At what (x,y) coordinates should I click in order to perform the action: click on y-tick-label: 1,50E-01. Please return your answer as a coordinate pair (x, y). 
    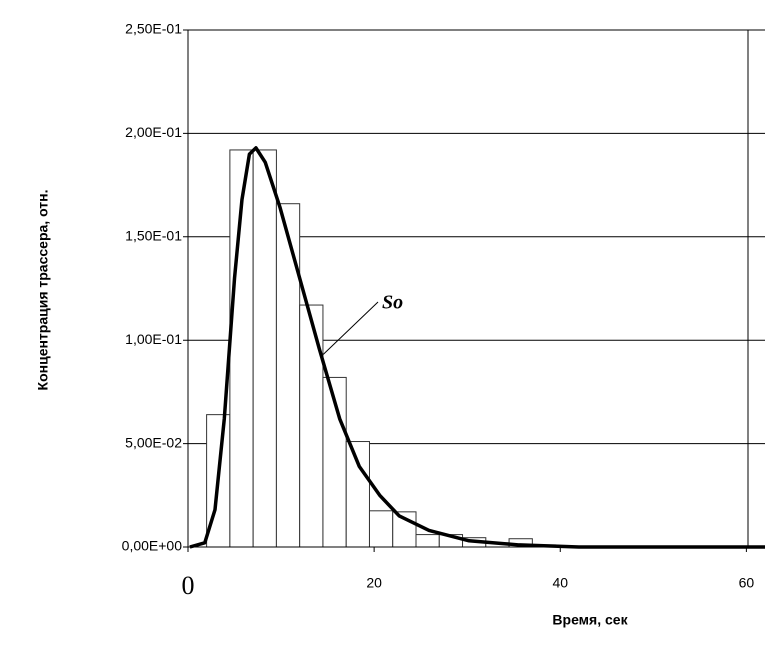
    Looking at the image, I should click on (153, 236).